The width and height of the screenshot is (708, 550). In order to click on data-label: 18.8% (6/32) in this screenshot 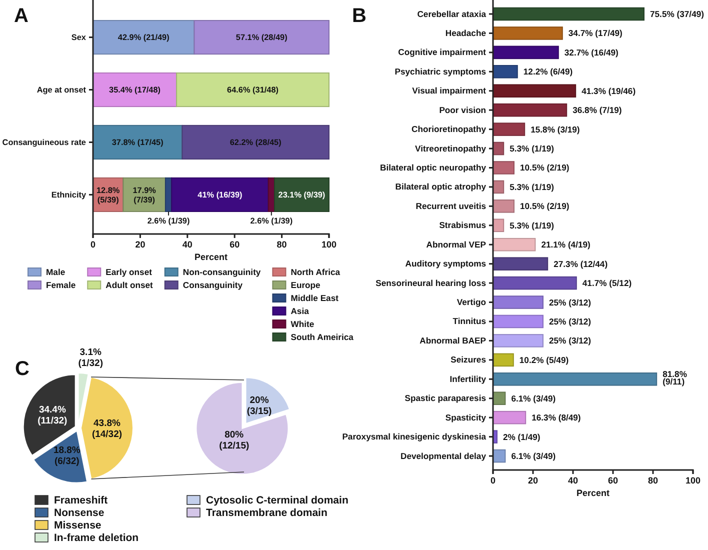, I will do `click(67, 455)`.